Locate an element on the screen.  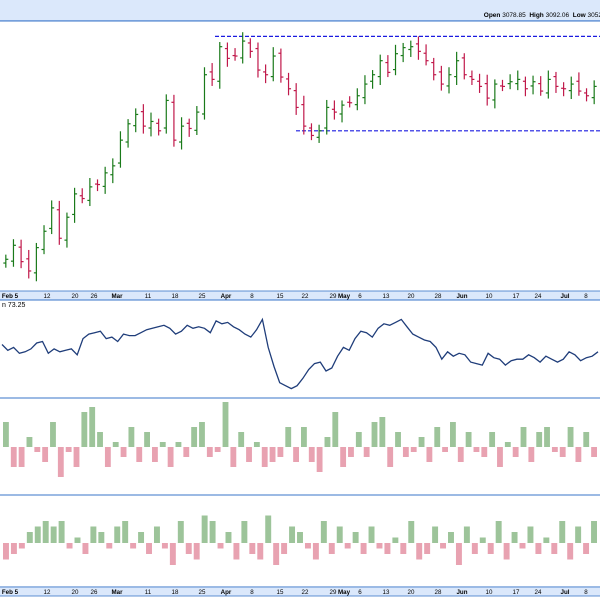
date-tick-label-bottom: Jul is located at coordinates (565, 592).